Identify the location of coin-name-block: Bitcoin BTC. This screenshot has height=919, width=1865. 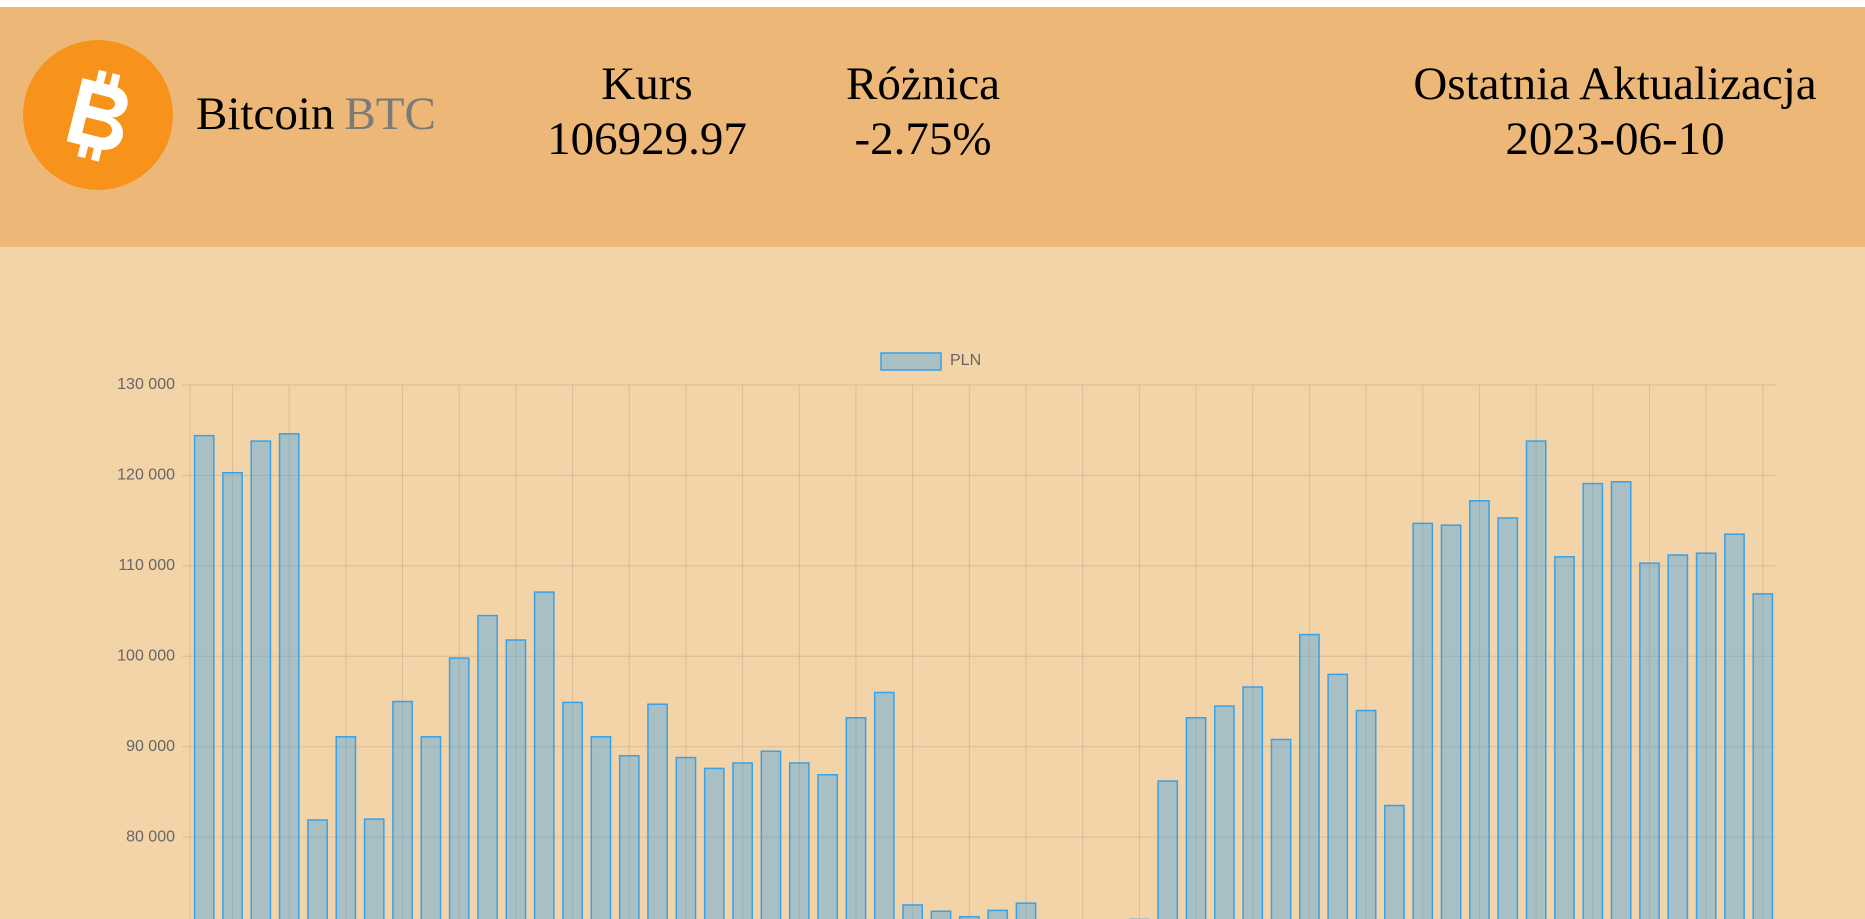
(316, 114).